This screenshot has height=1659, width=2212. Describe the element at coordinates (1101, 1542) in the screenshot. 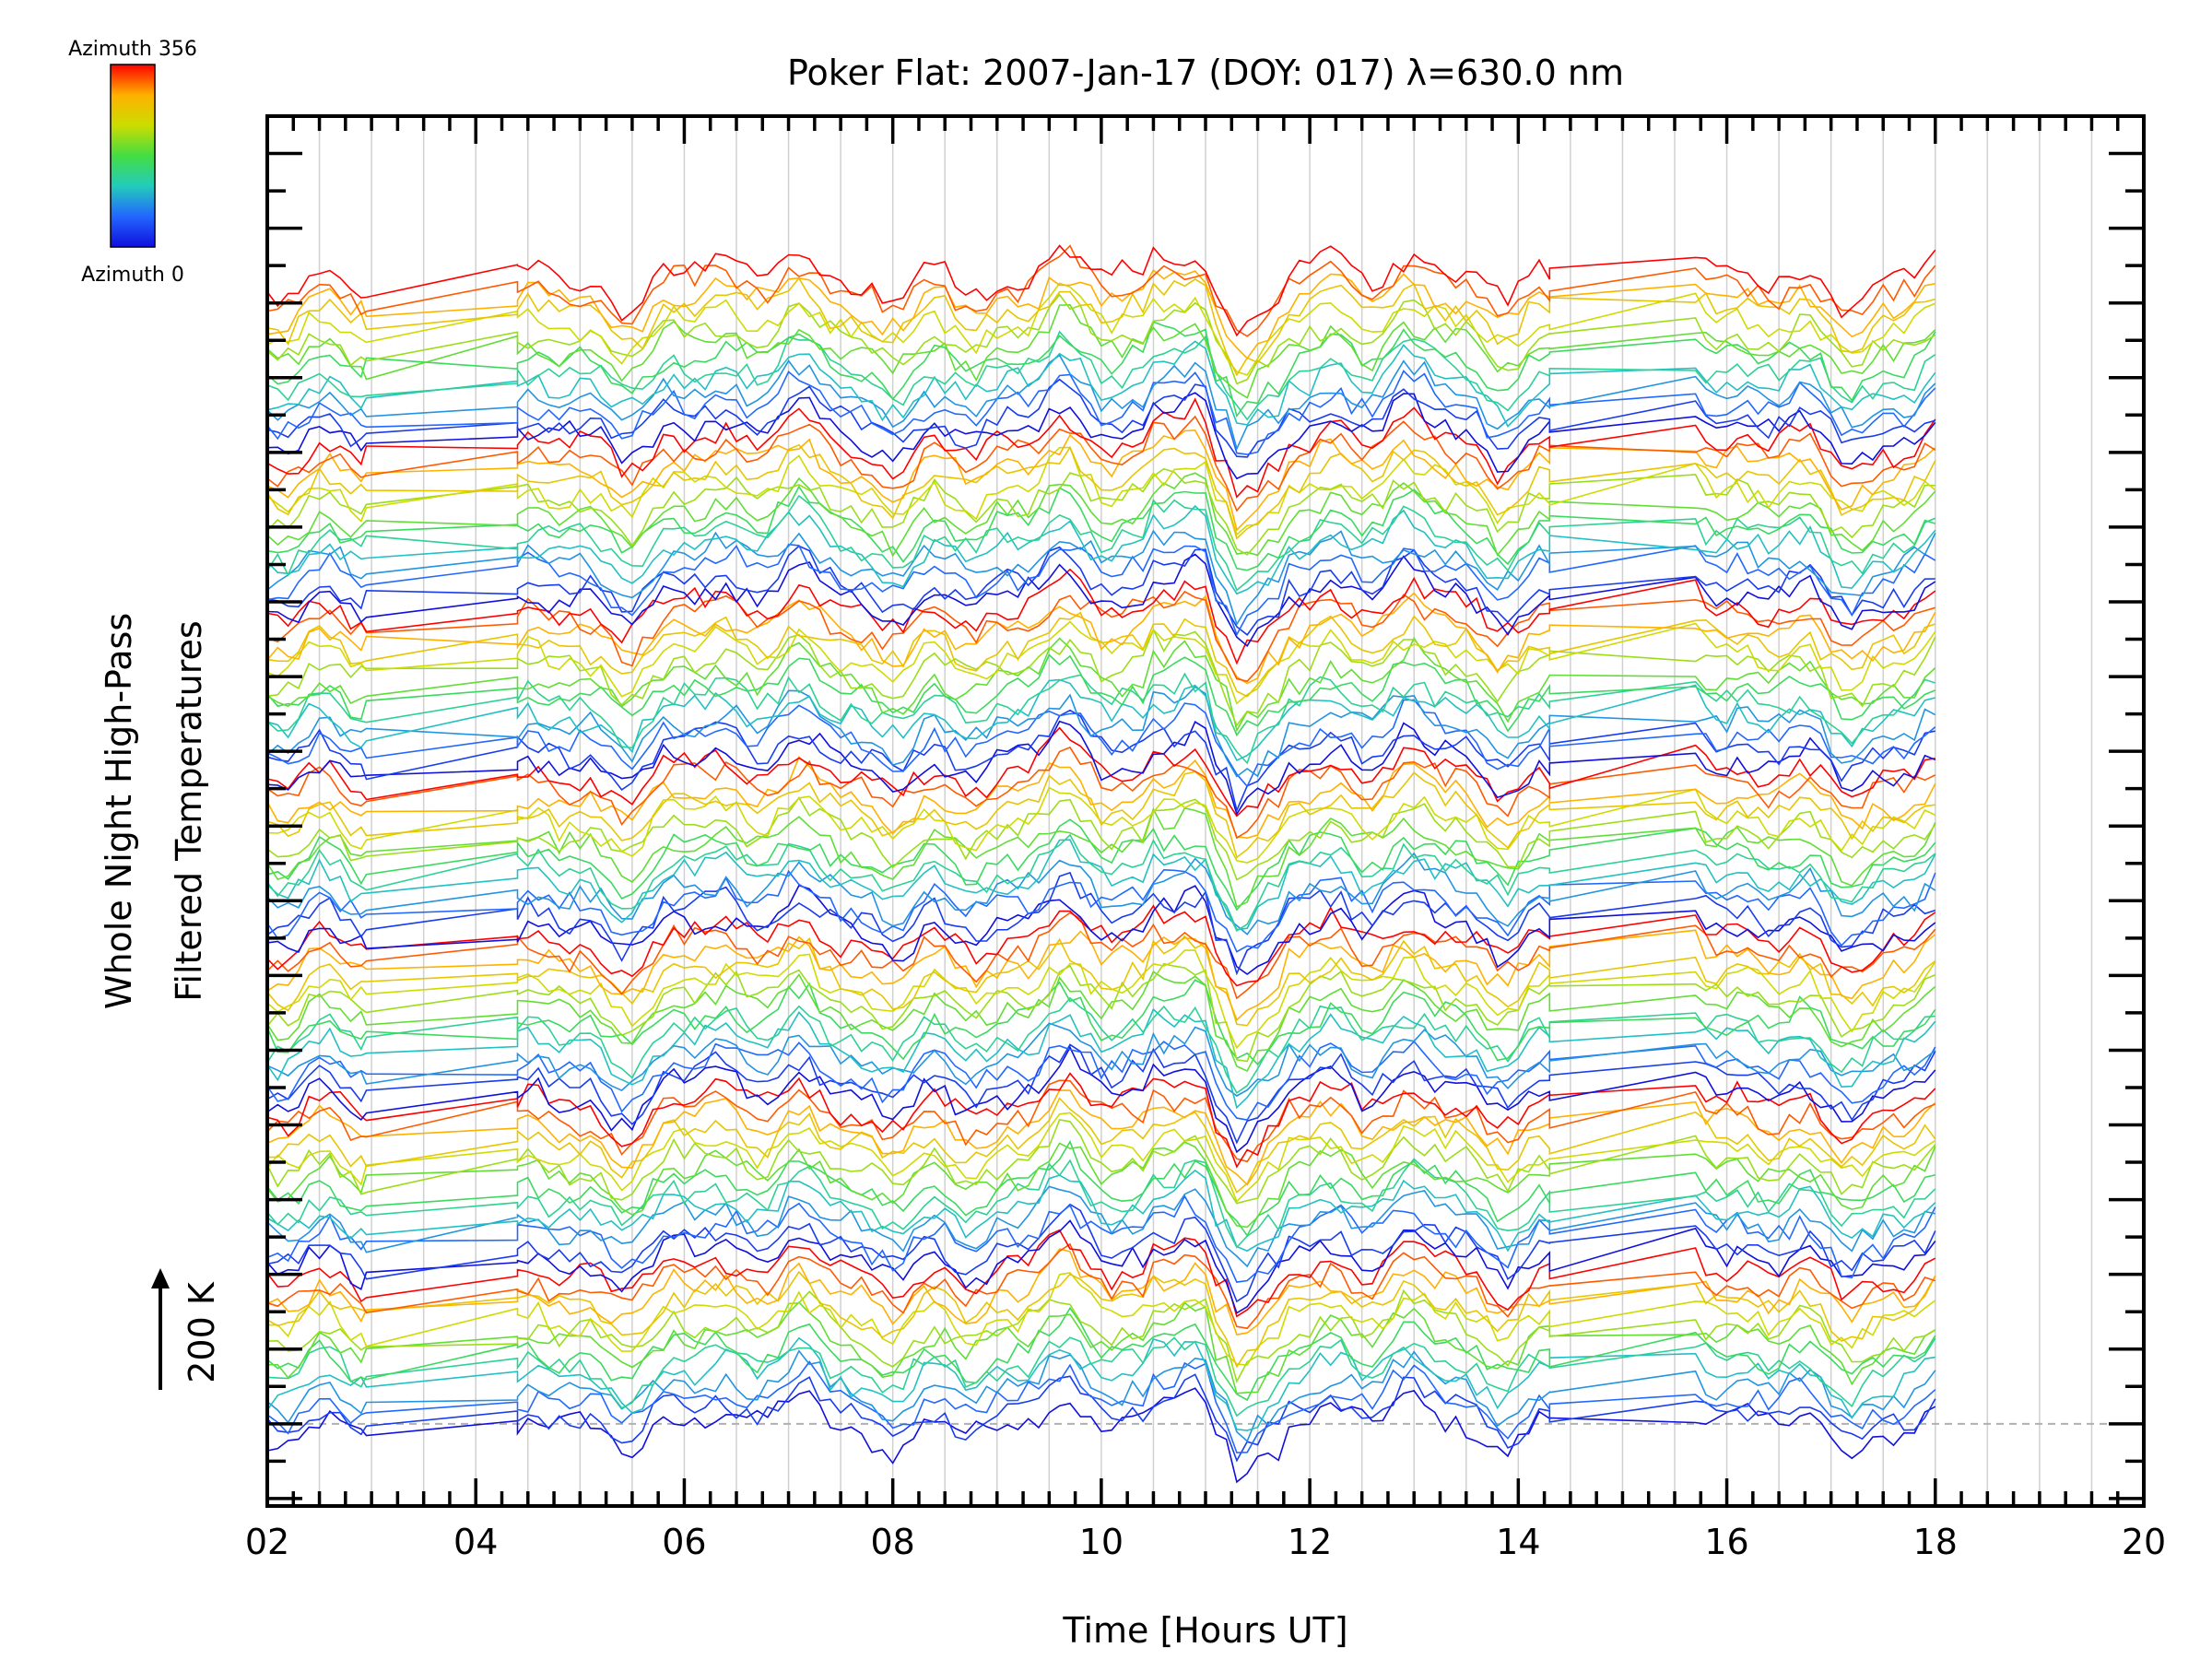

I see `x-tick-label: 10` at that location.